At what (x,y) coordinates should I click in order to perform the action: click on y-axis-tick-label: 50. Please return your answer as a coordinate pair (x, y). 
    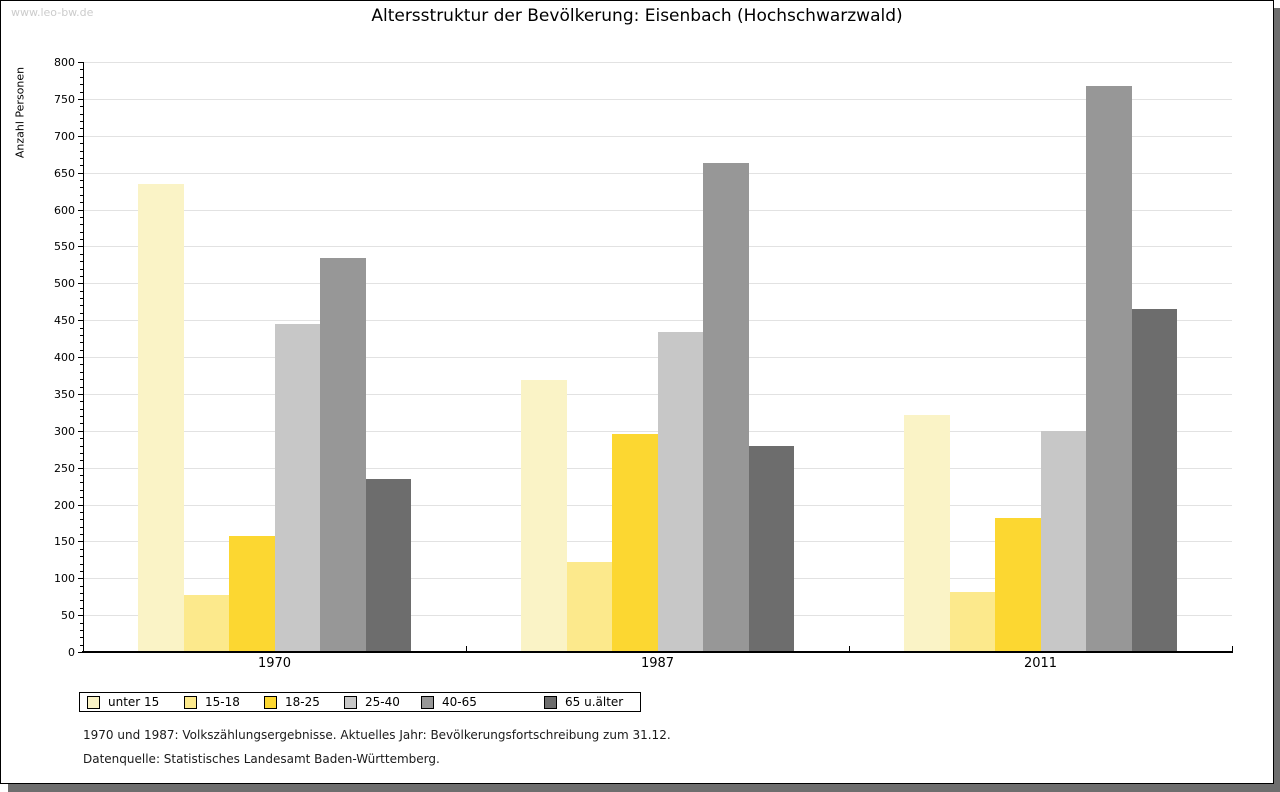
    Looking at the image, I should click on (68, 616).